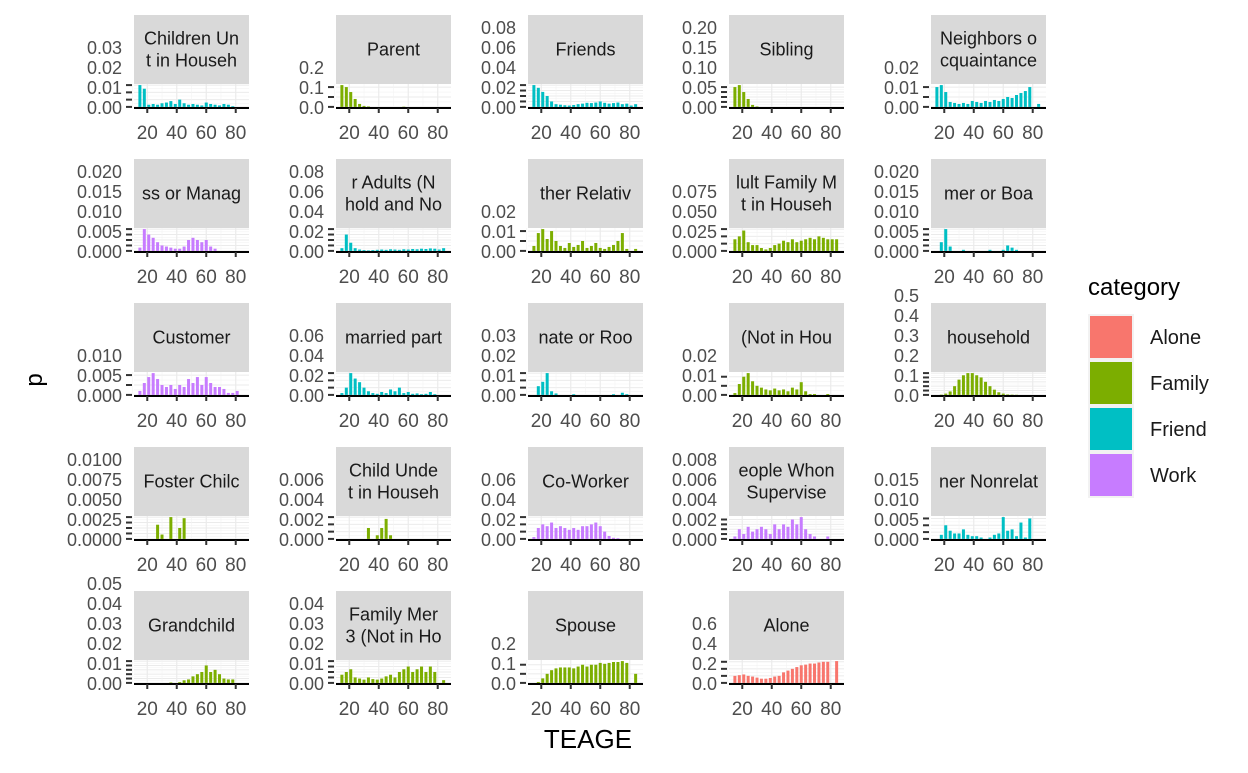 The width and height of the screenshot is (1248, 773). I want to click on y-tick-label: 0.01, so click(699, 376).